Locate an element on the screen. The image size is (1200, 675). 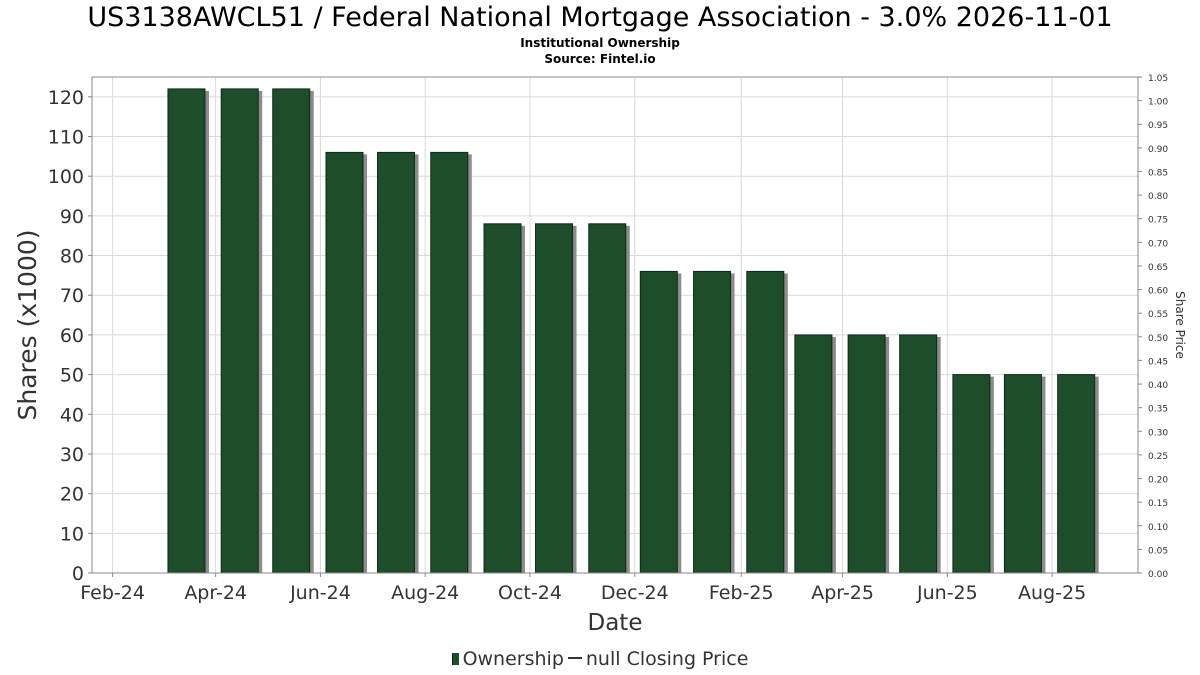
price-legend-line is located at coordinates (574, 658).